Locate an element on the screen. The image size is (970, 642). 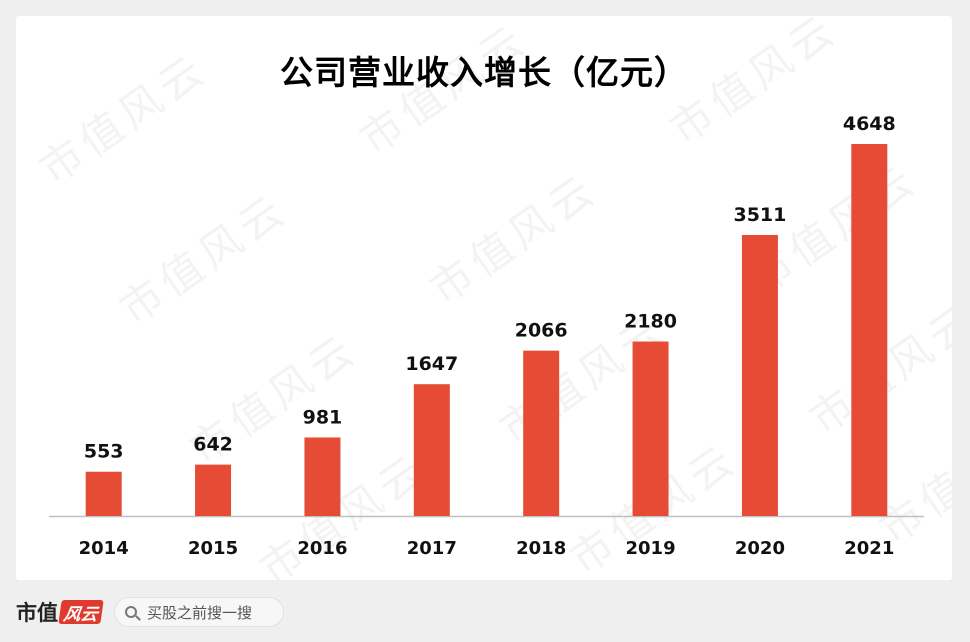
bar-2016 is located at coordinates (322, 476).